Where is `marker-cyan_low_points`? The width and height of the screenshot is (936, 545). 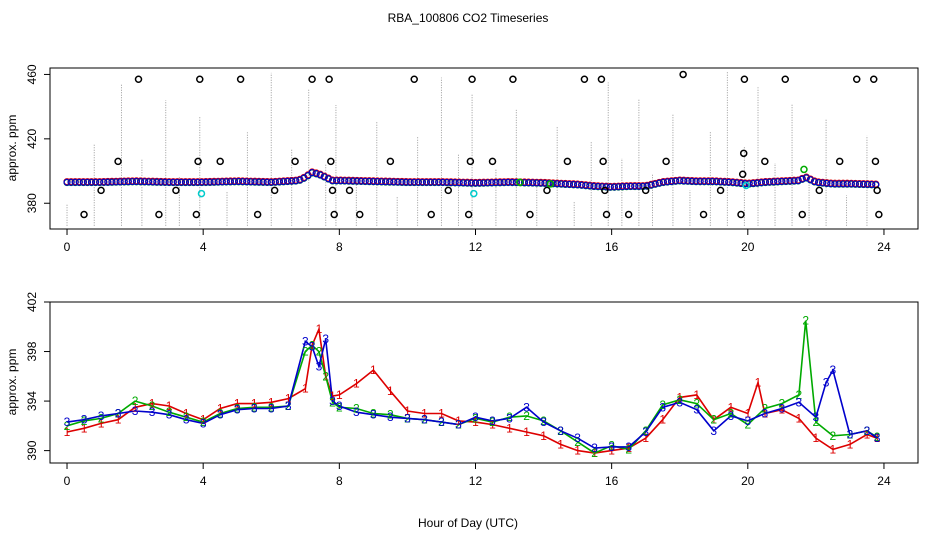 marker-cyan_low_points is located at coordinates (201, 193).